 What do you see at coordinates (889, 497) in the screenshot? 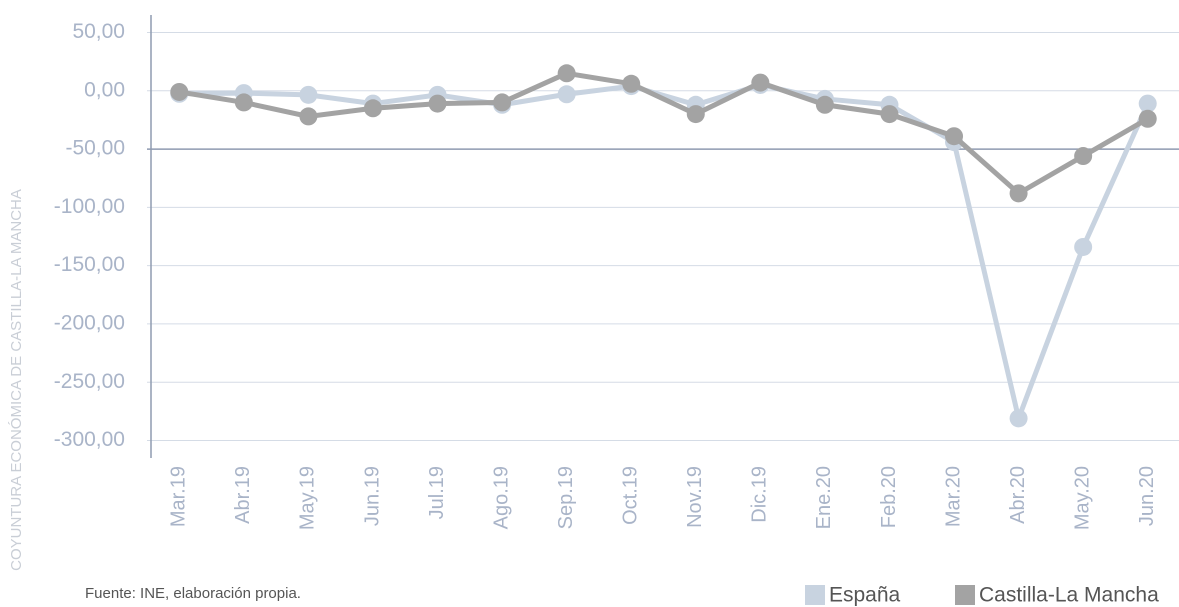
I see `x-tick-label: Feb.20` at bounding box center [889, 497].